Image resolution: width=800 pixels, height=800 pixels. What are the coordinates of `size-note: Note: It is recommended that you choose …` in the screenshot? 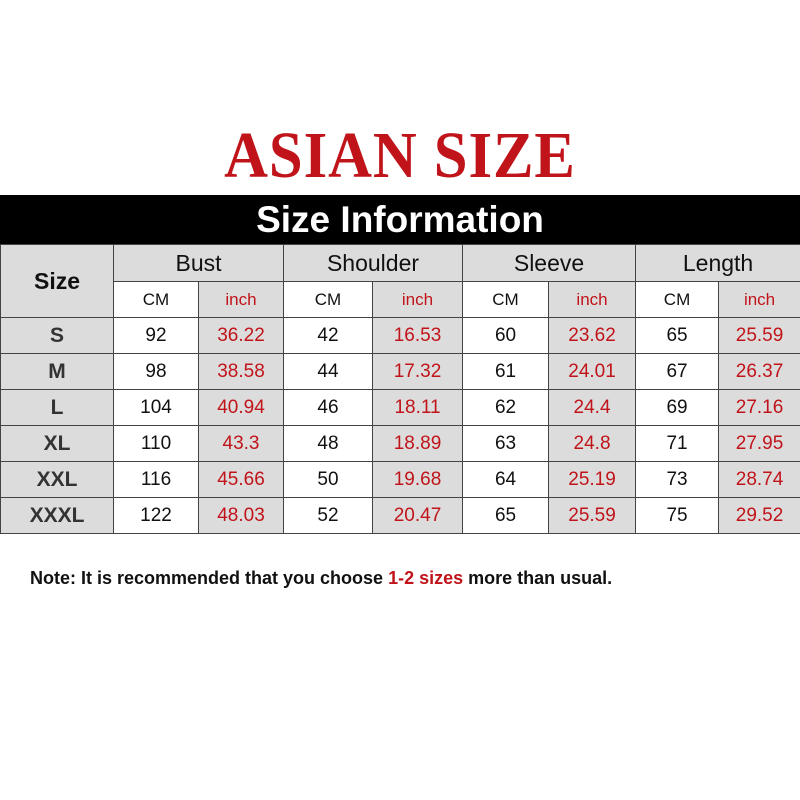 It's located at (321, 578).